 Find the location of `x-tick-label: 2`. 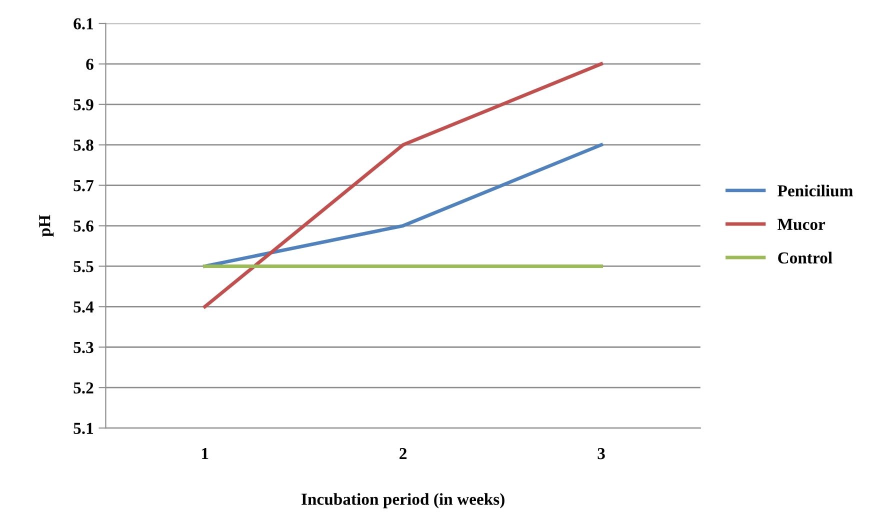

x-tick-label: 2 is located at coordinates (403, 454).